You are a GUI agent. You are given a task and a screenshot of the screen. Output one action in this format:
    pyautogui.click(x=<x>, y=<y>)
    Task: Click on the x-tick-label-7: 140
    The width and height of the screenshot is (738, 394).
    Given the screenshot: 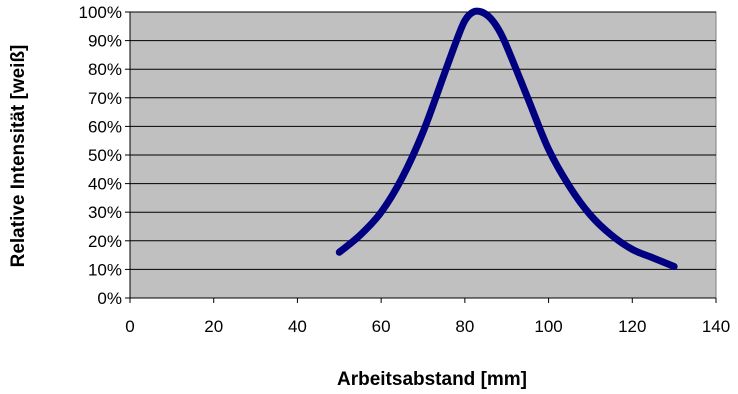 What is the action you would take?
    pyautogui.click(x=716, y=326)
    